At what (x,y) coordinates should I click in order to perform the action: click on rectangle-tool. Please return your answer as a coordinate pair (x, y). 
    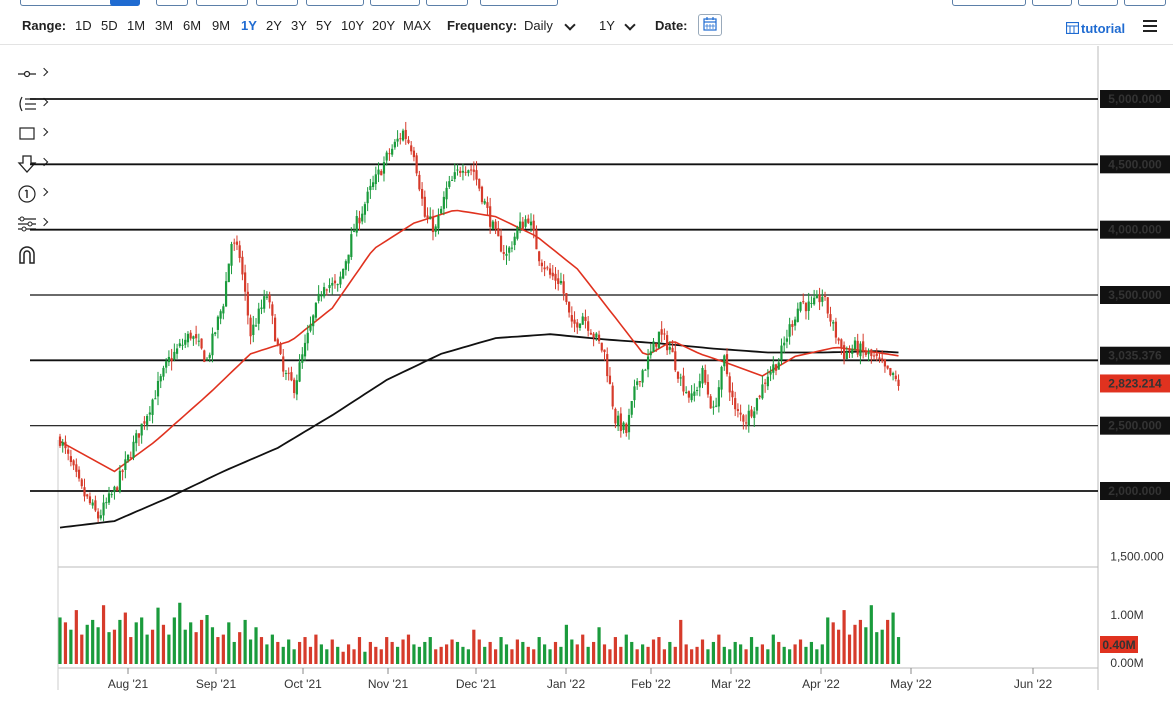
    Looking at the image, I should click on (34, 135).